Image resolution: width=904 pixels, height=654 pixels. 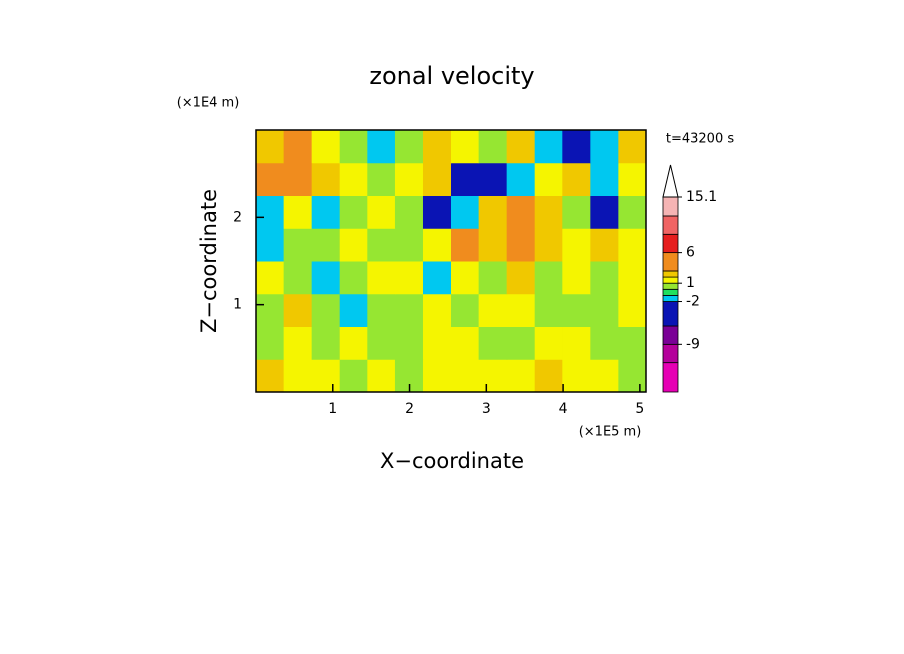 I want to click on chart-title: zonal velocity, so click(x=451, y=76).